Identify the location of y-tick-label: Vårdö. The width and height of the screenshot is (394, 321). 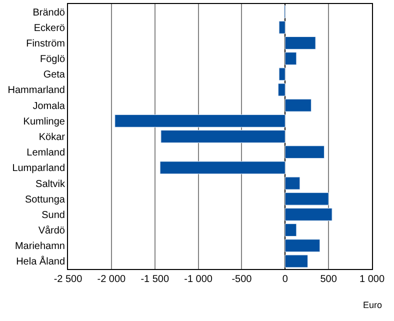
(52, 230).